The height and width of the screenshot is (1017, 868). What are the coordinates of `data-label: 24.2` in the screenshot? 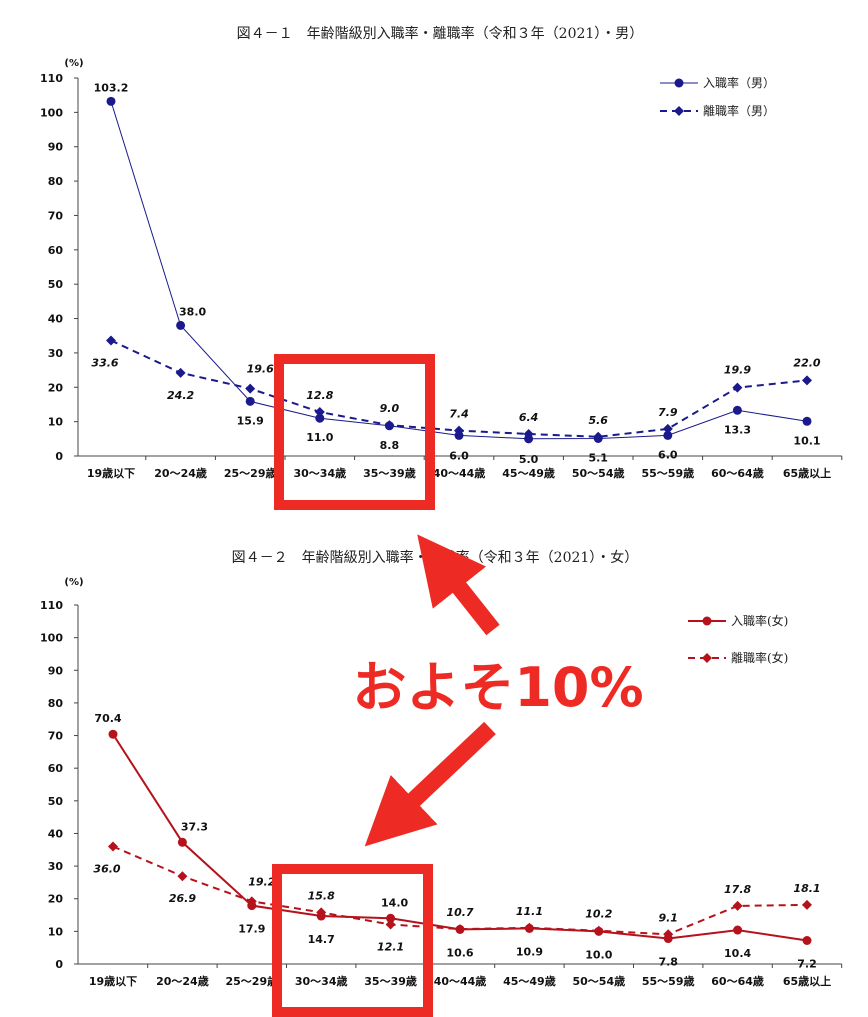 It's located at (180, 395).